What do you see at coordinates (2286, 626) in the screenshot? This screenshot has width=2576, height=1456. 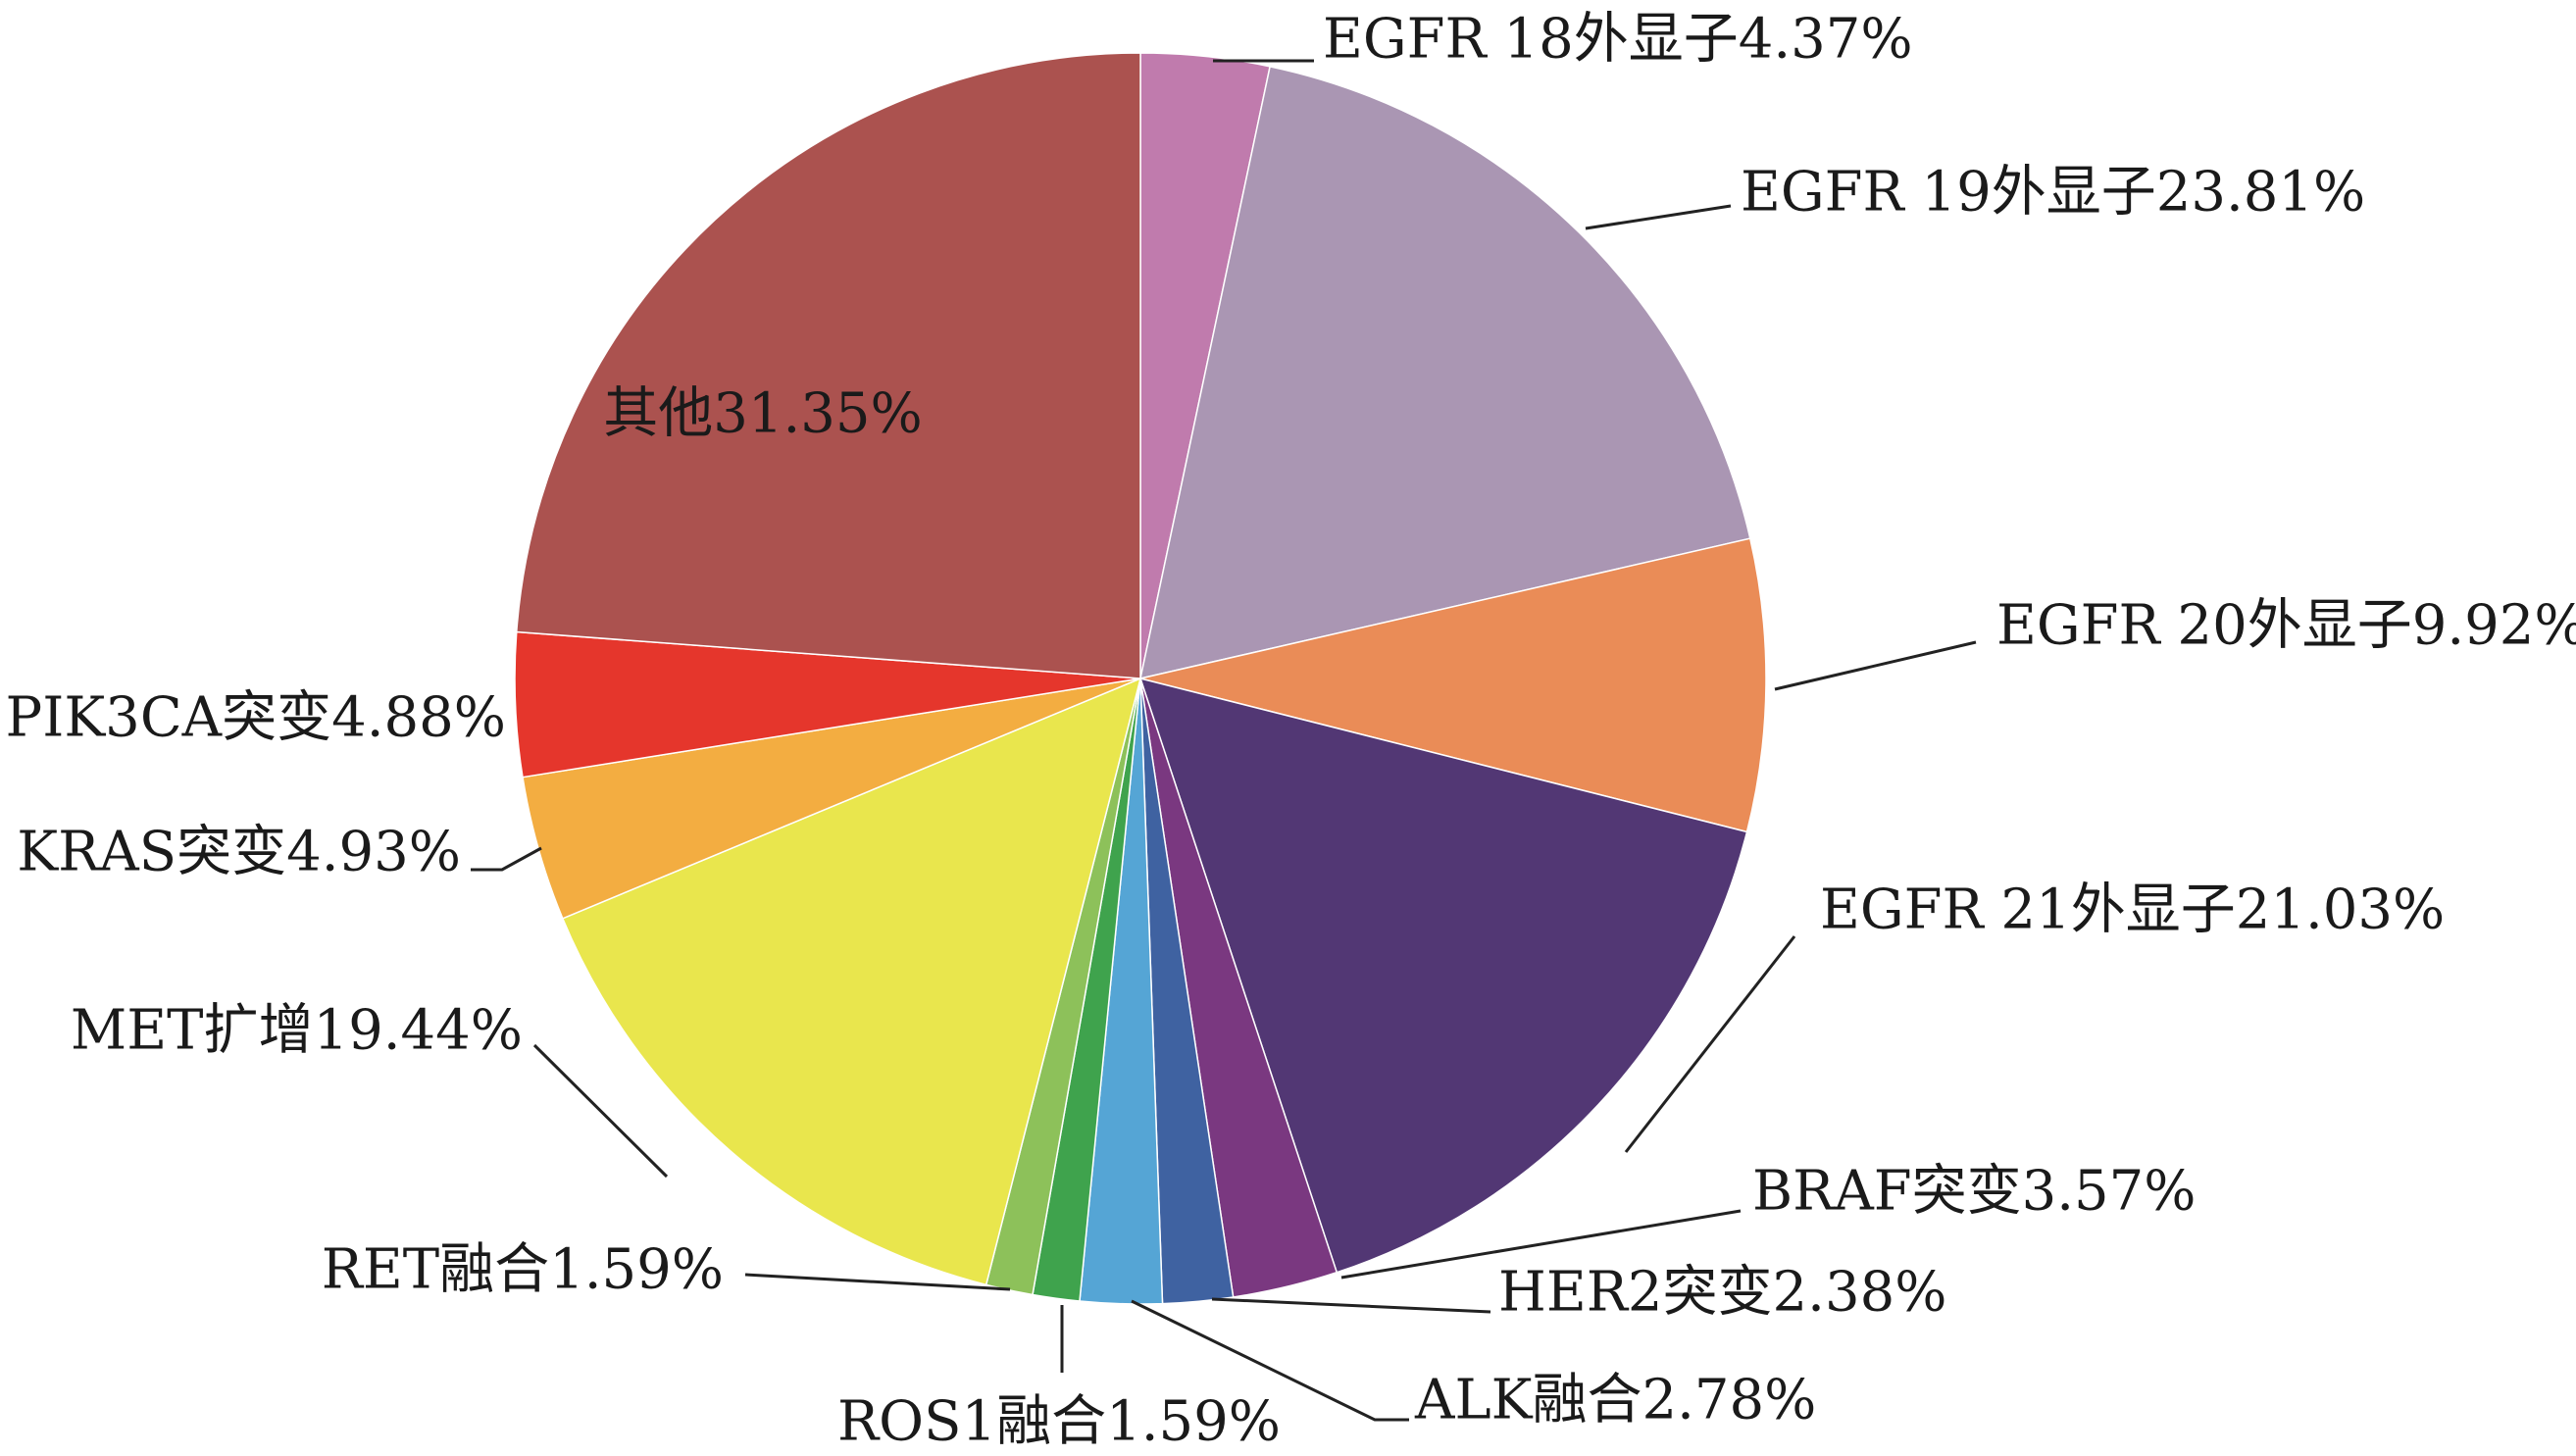 I see `slice-label-2: EGFR 20外显子9.92%` at bounding box center [2286, 626].